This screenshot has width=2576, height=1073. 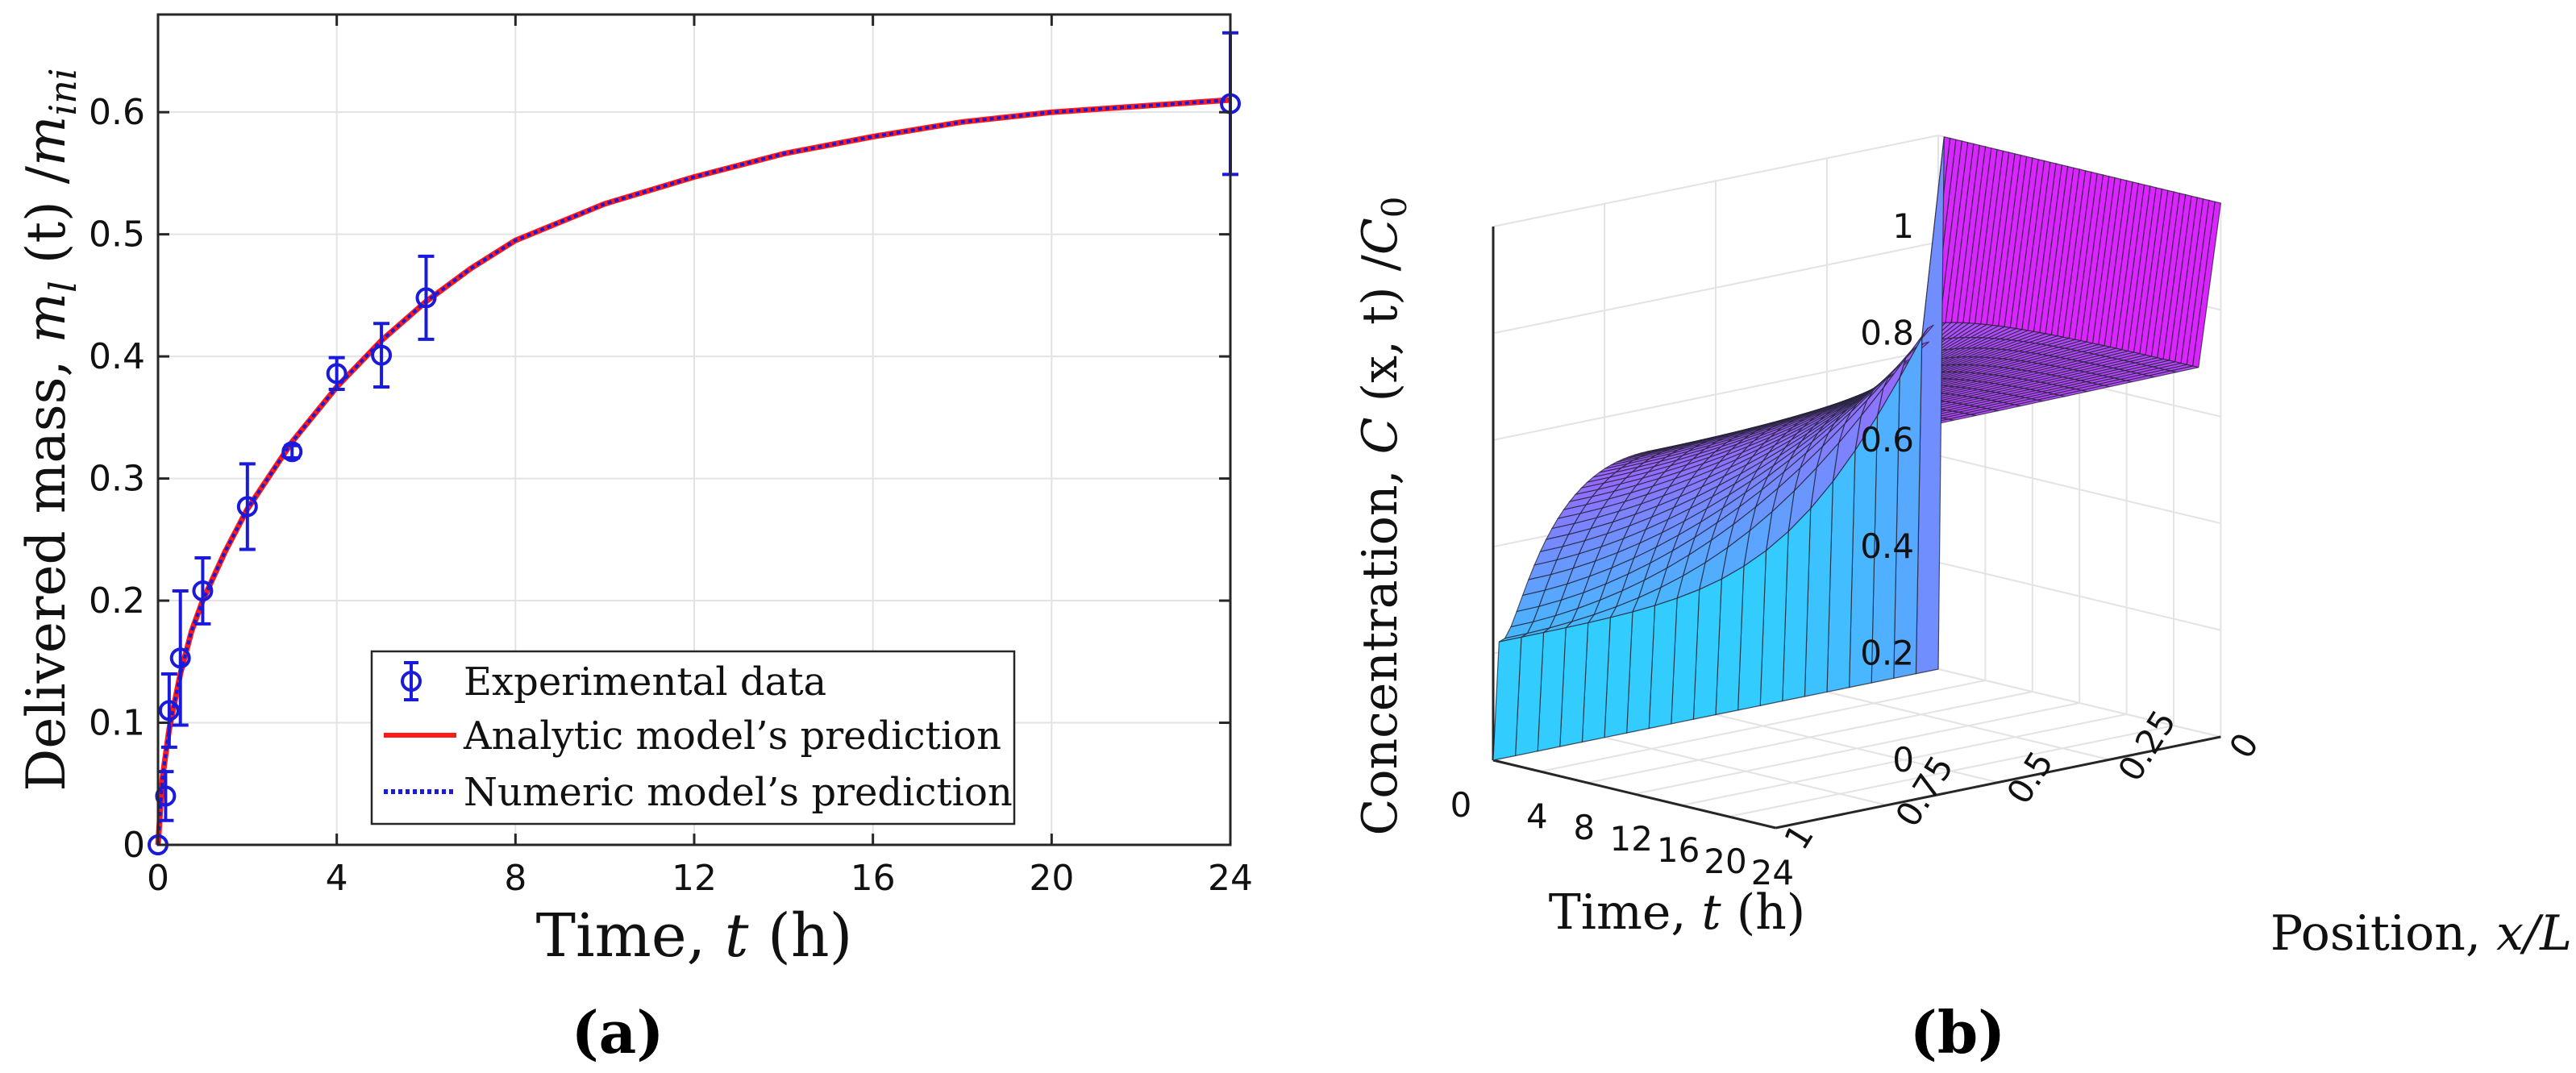 What do you see at coordinates (1887, 332) in the screenshot?
I see `z-tick-label: 0.8` at bounding box center [1887, 332].